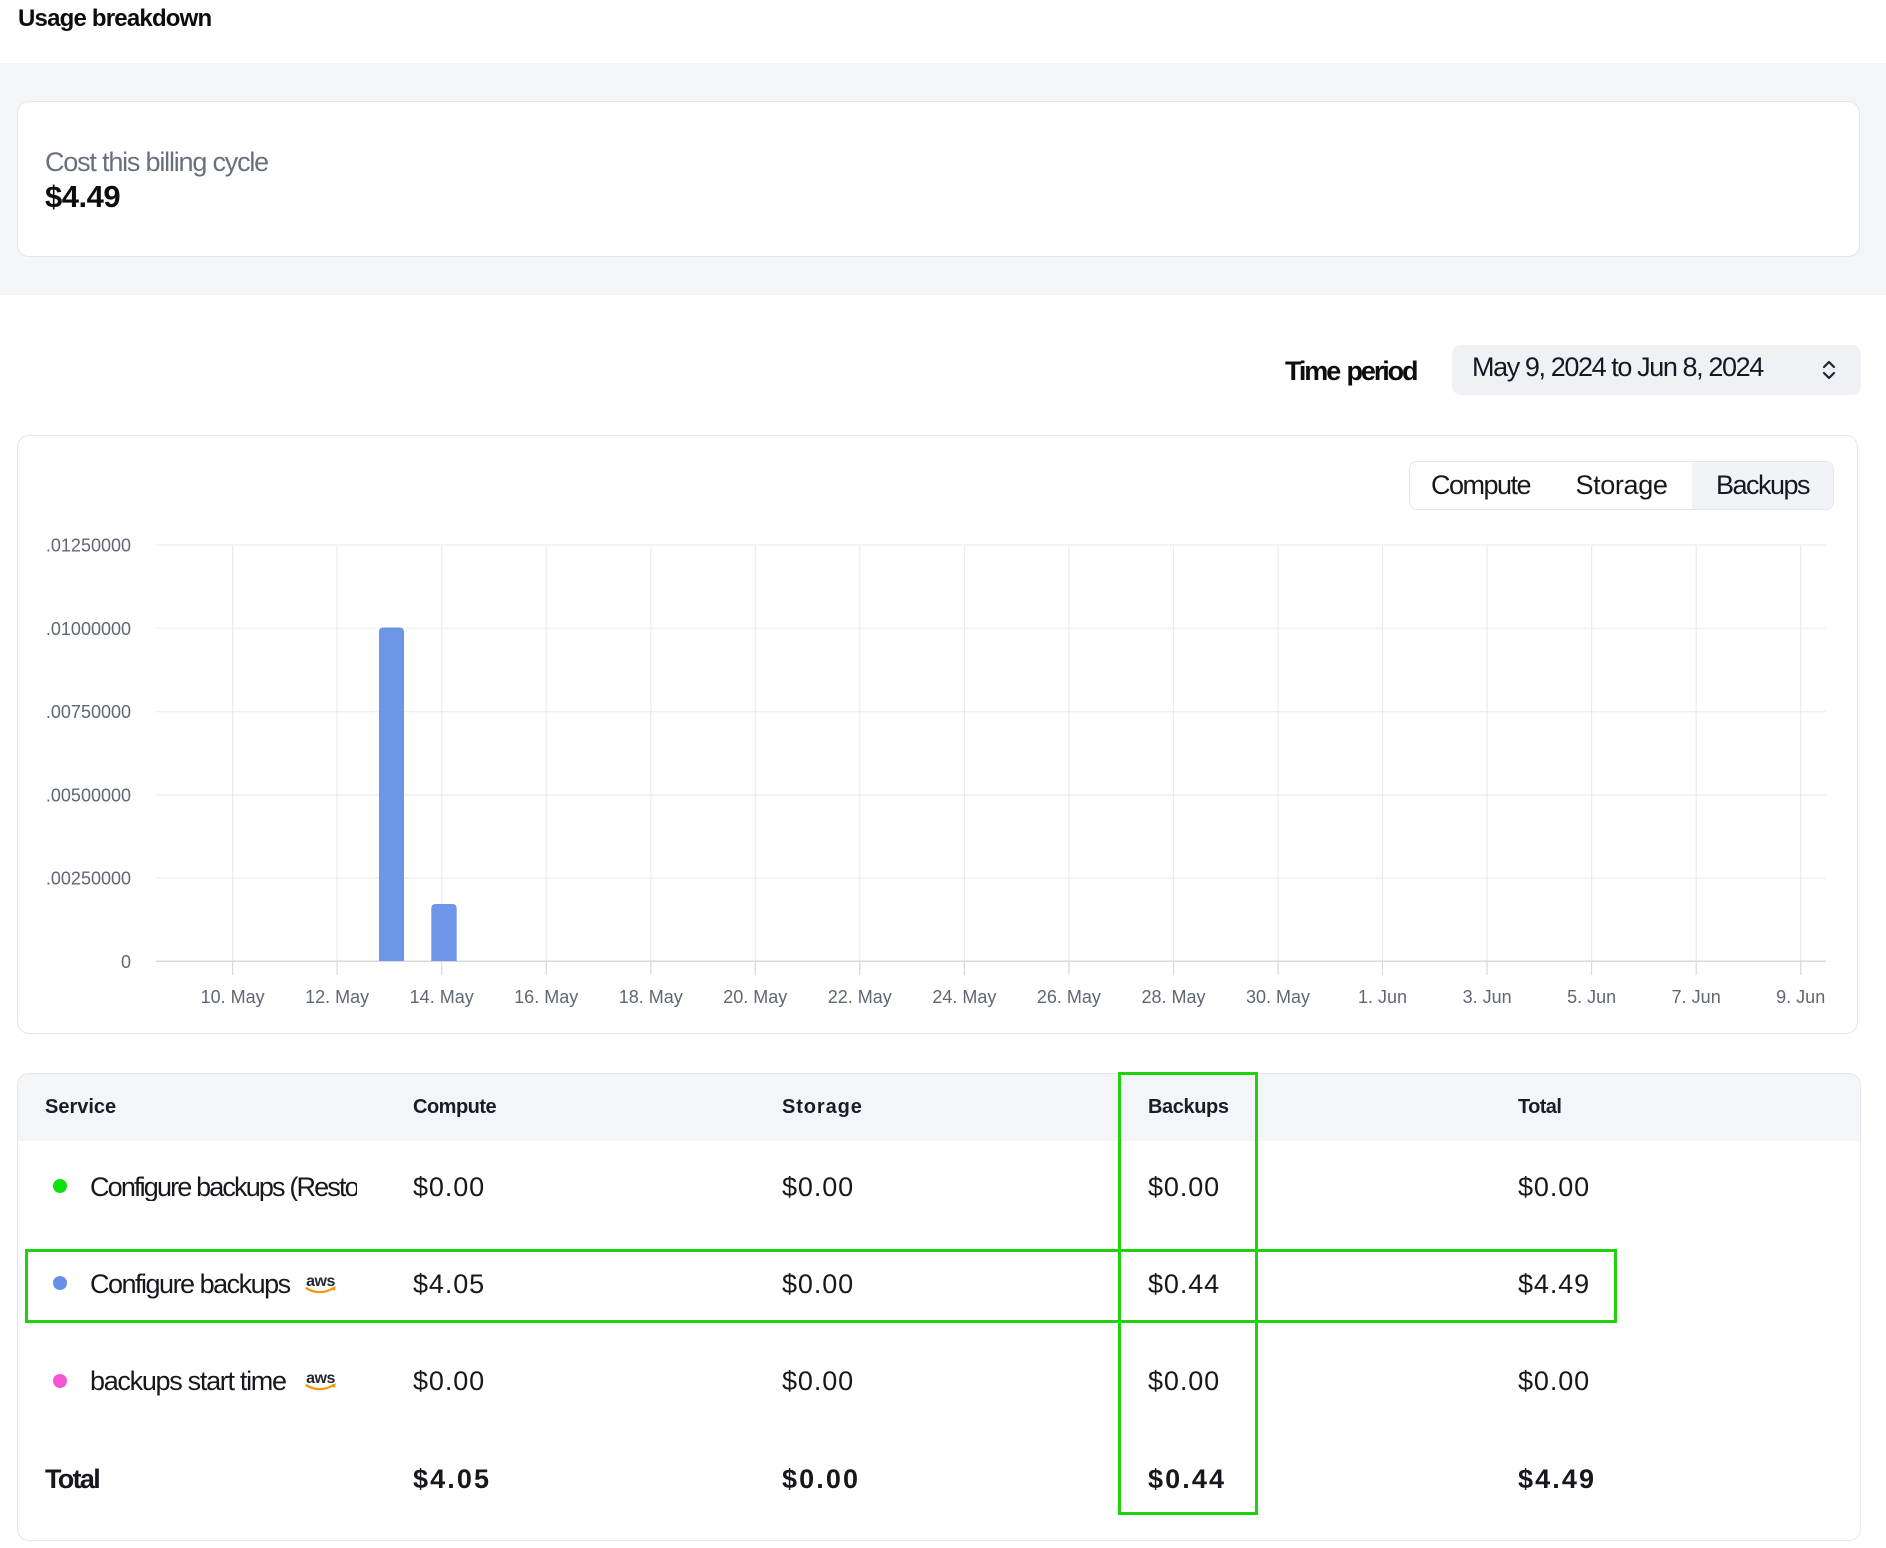 This screenshot has height=1548, width=1886. I want to click on svg-text: 12. May, so click(337, 997).